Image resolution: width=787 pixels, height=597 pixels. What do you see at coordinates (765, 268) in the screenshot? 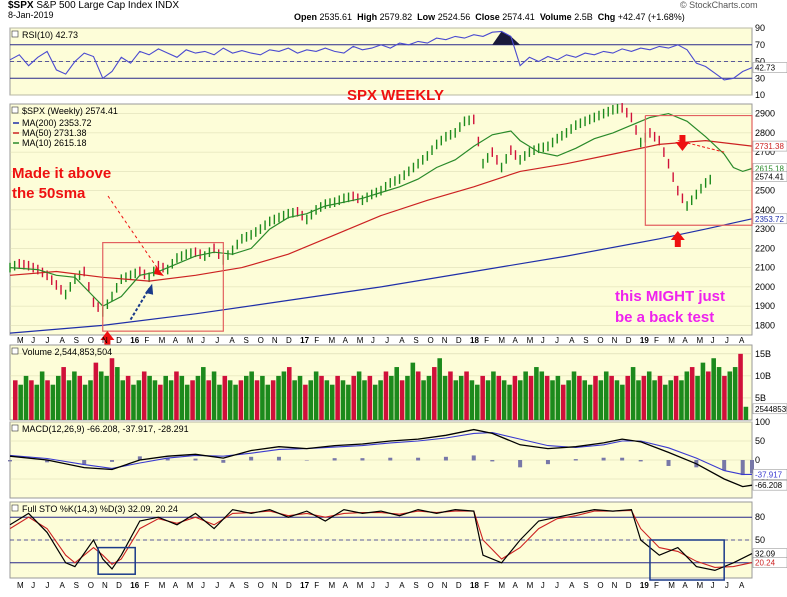
I see `price-tick-label: 2100` at bounding box center [765, 268].